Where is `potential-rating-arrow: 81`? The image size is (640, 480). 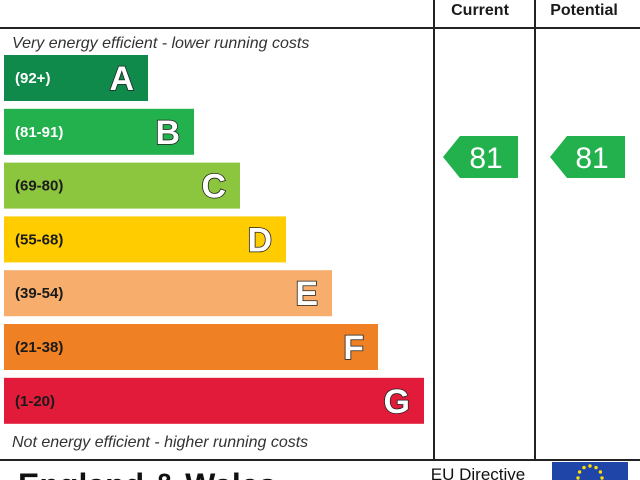
potential-rating-arrow: 81 is located at coordinates (587, 157).